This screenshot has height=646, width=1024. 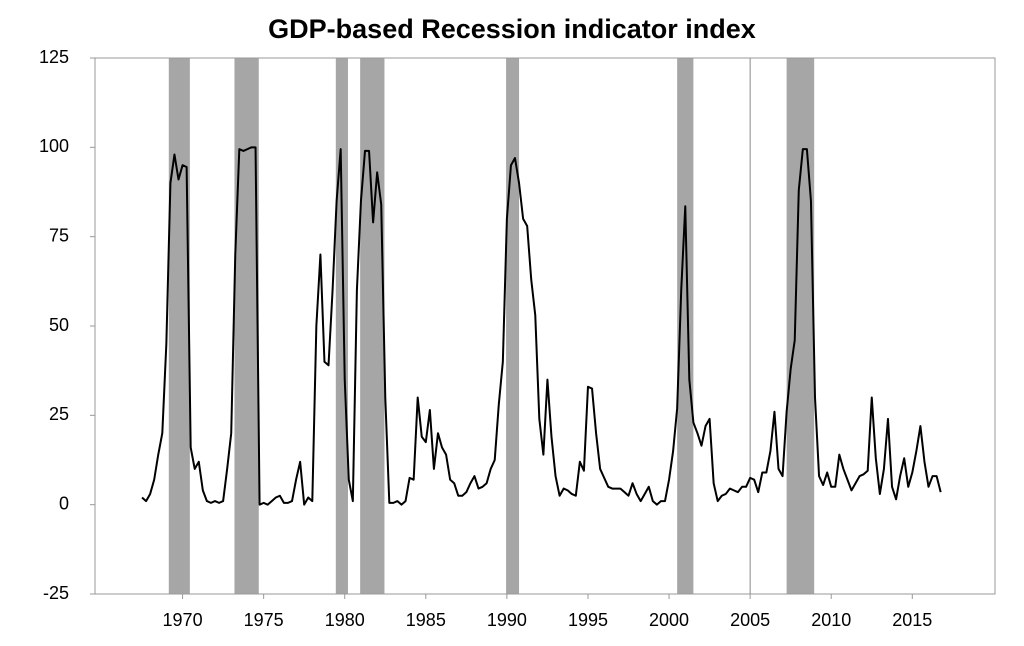 I want to click on x-tick-label: 2000, so click(x=669, y=620).